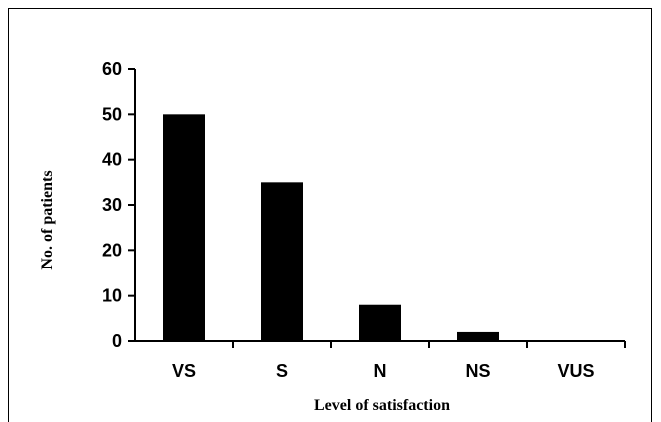 The image size is (661, 422). I want to click on x-axis-ticks: VS S N NS VUS, so click(399, 361).